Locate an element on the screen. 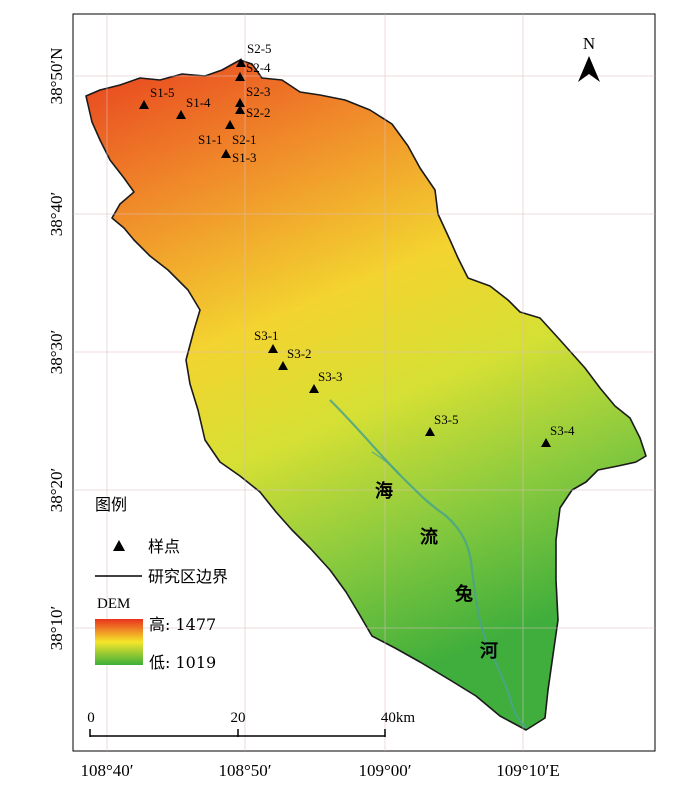 This screenshot has width=700, height=790. legend-boundary-label: 研究区边界 is located at coordinates (188, 576).